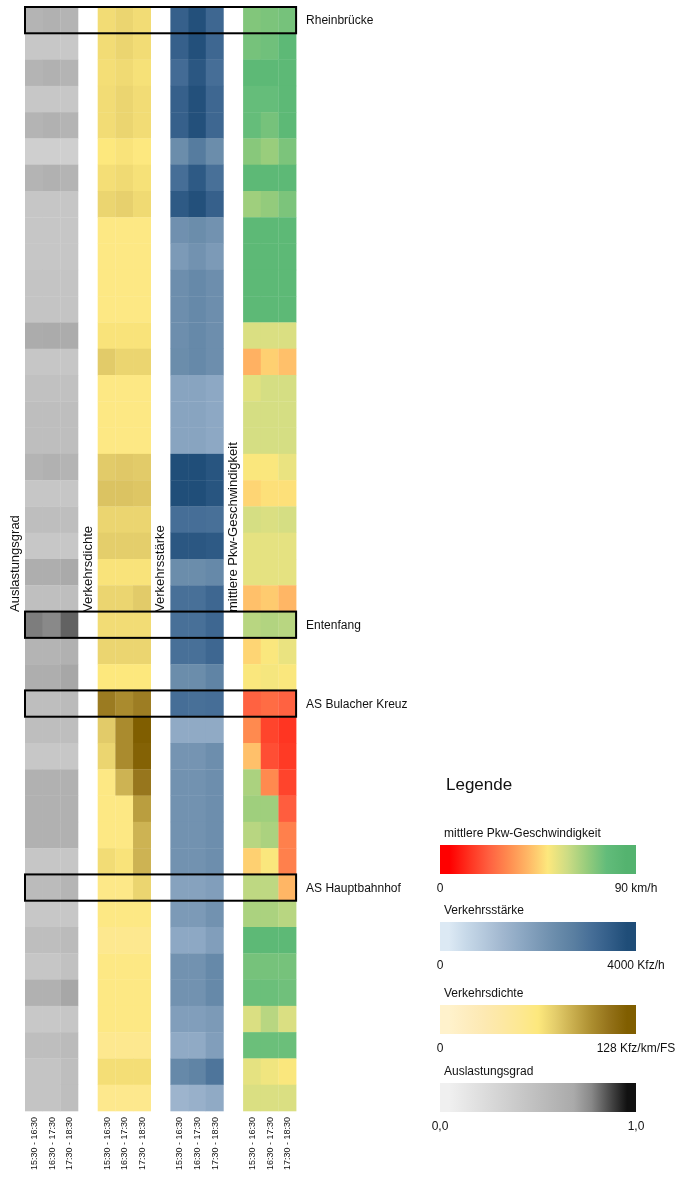 This screenshot has width=680, height=1184. Describe the element at coordinates (484, 910) in the screenshot. I see `color-bar-title: Verkehrsstärke` at that location.